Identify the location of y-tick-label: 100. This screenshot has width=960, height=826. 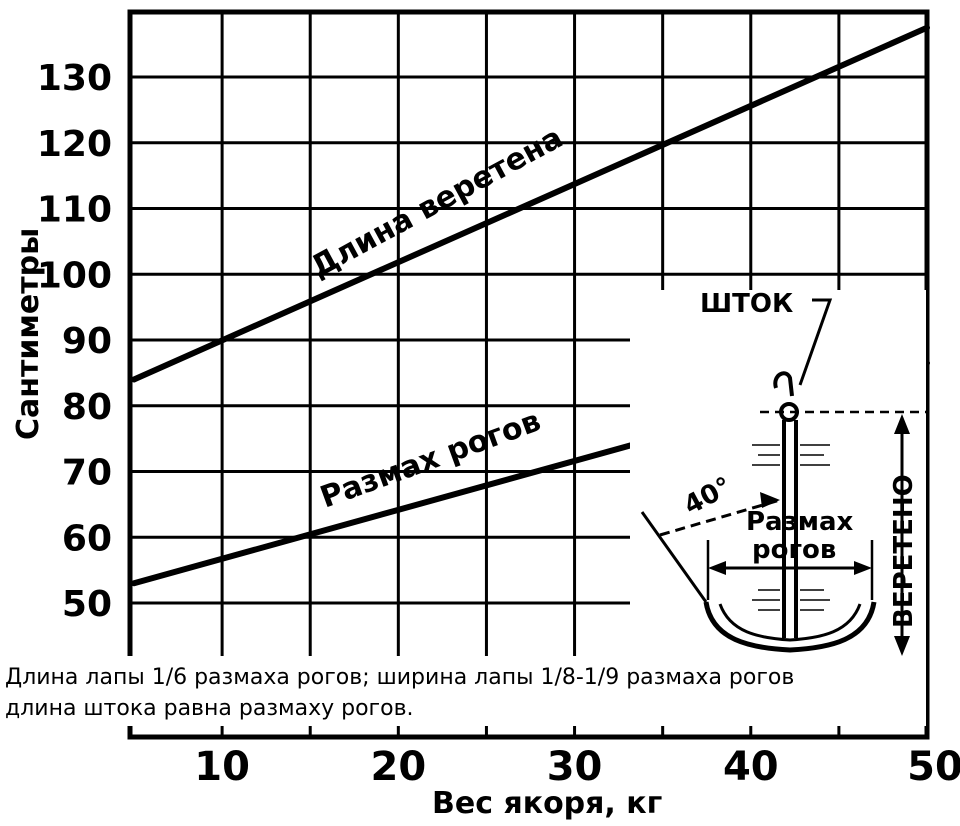
(74, 275).